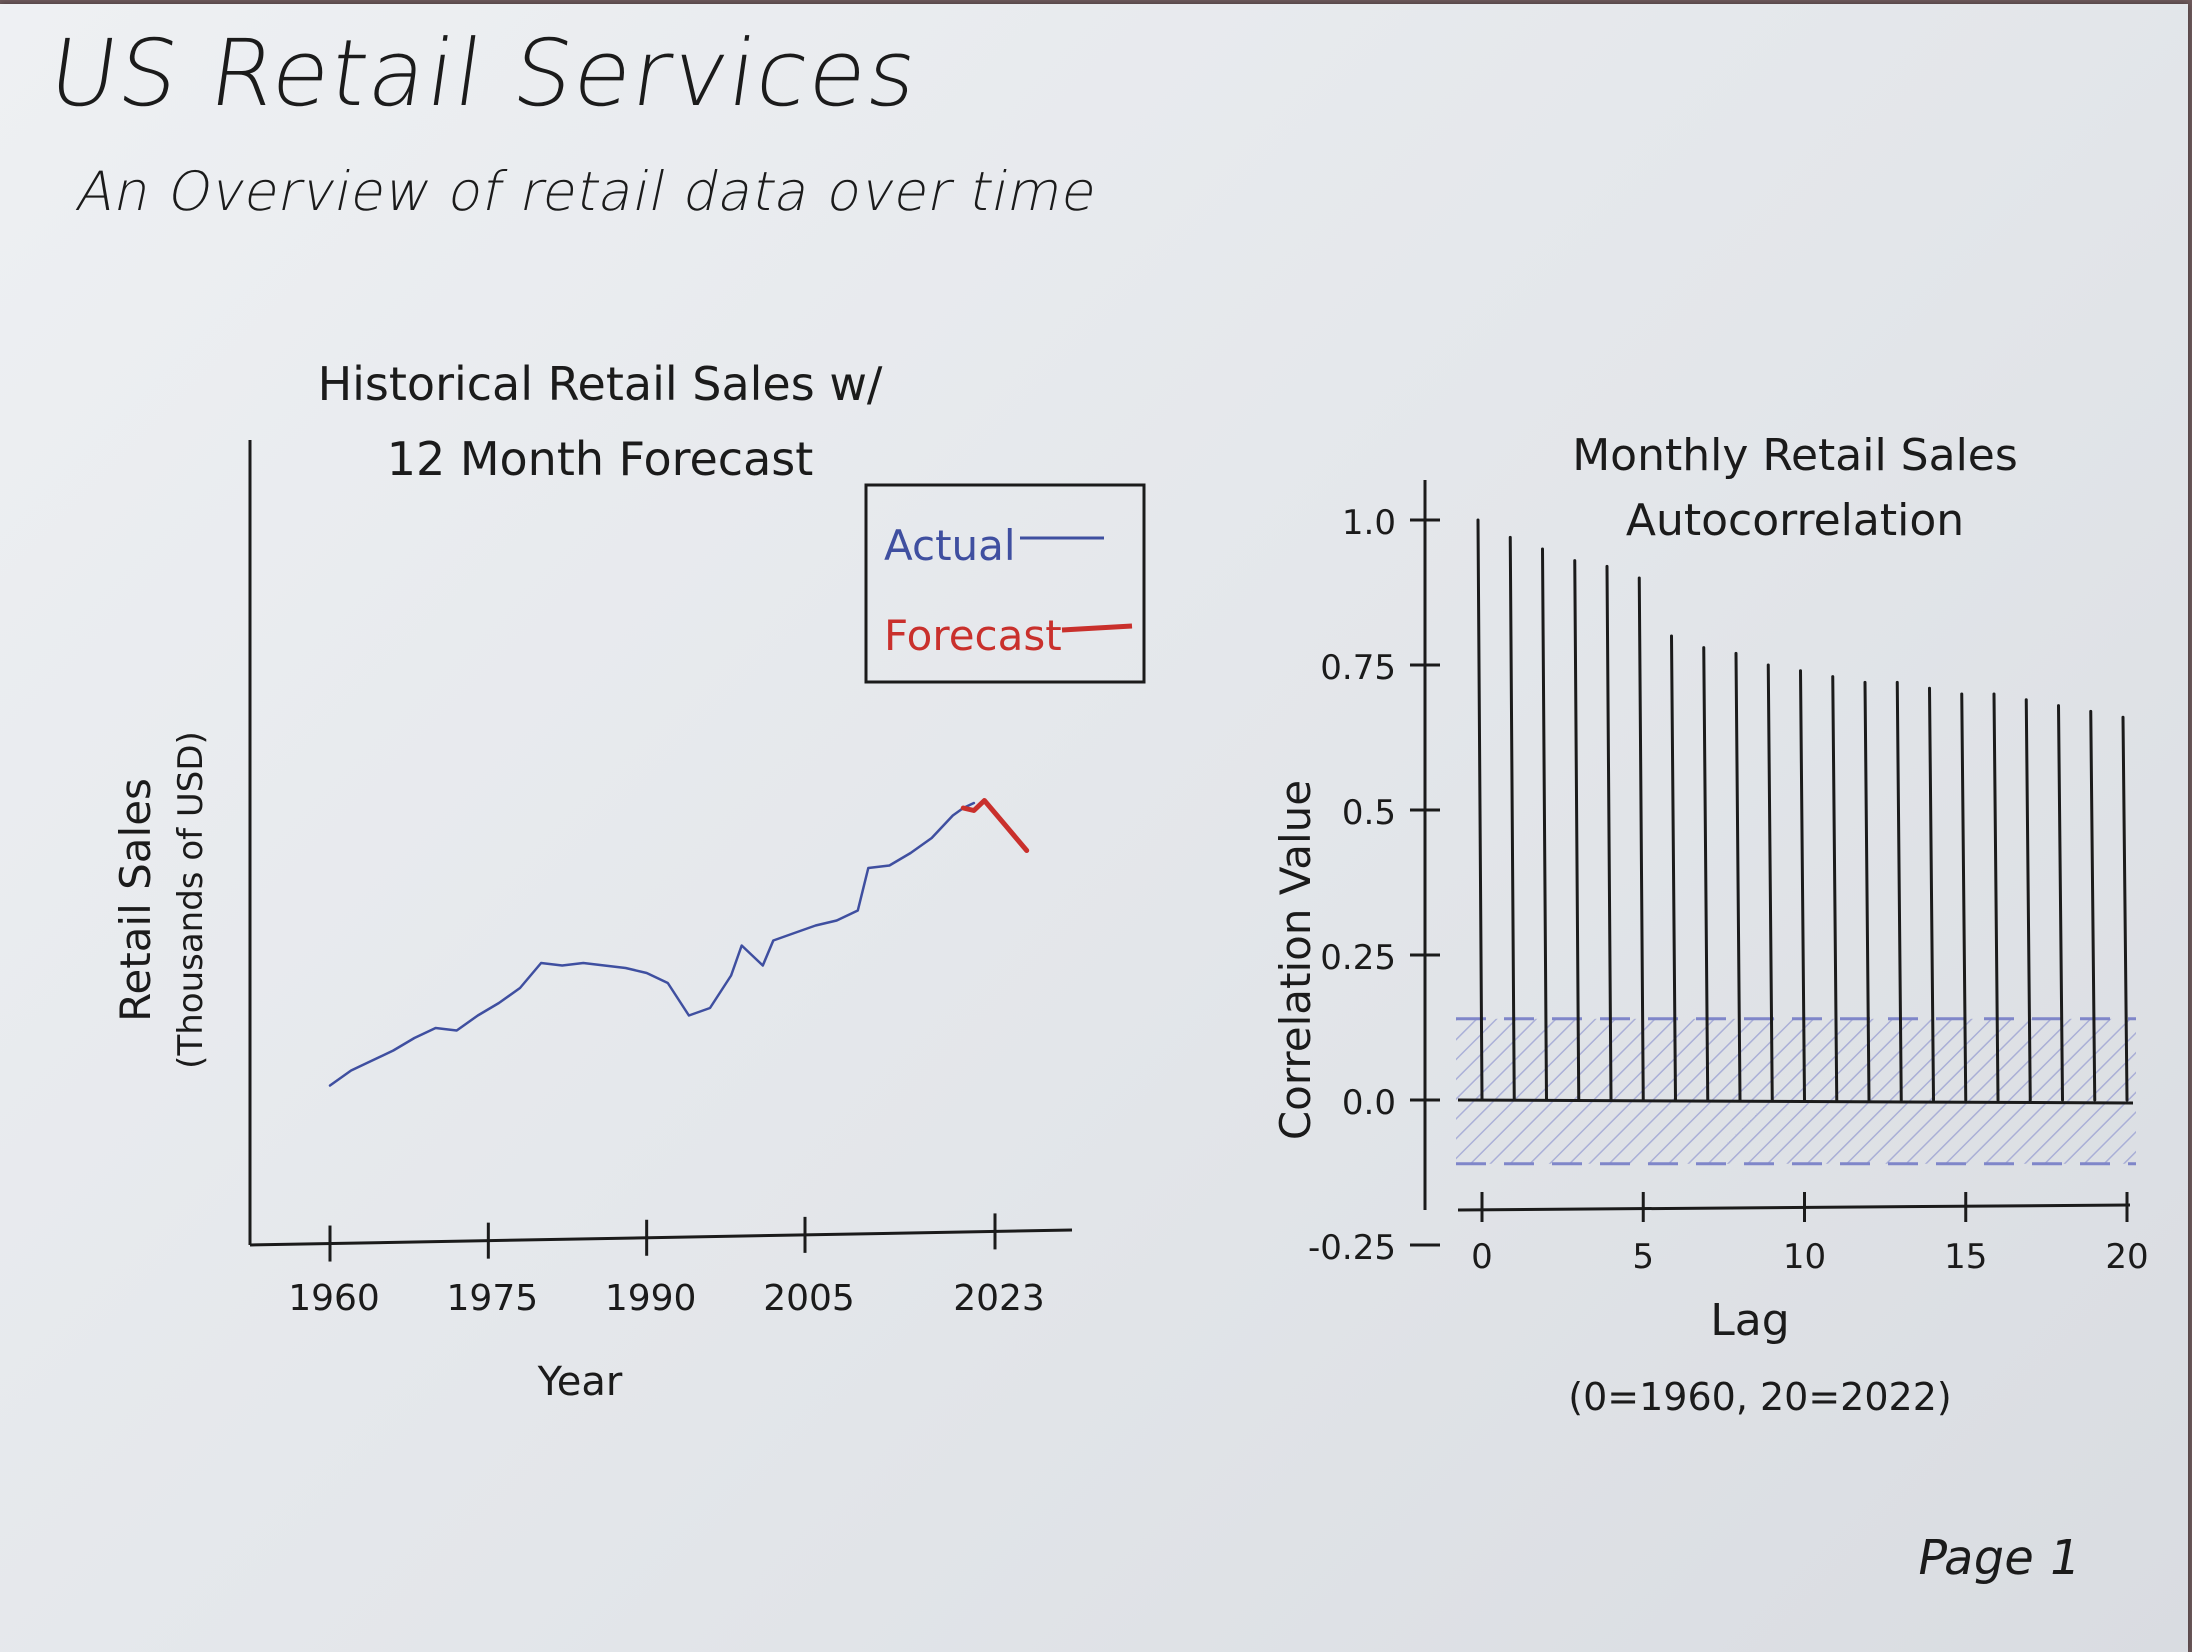  I want to click on legend: Actual Forecast, so click(1005, 583).